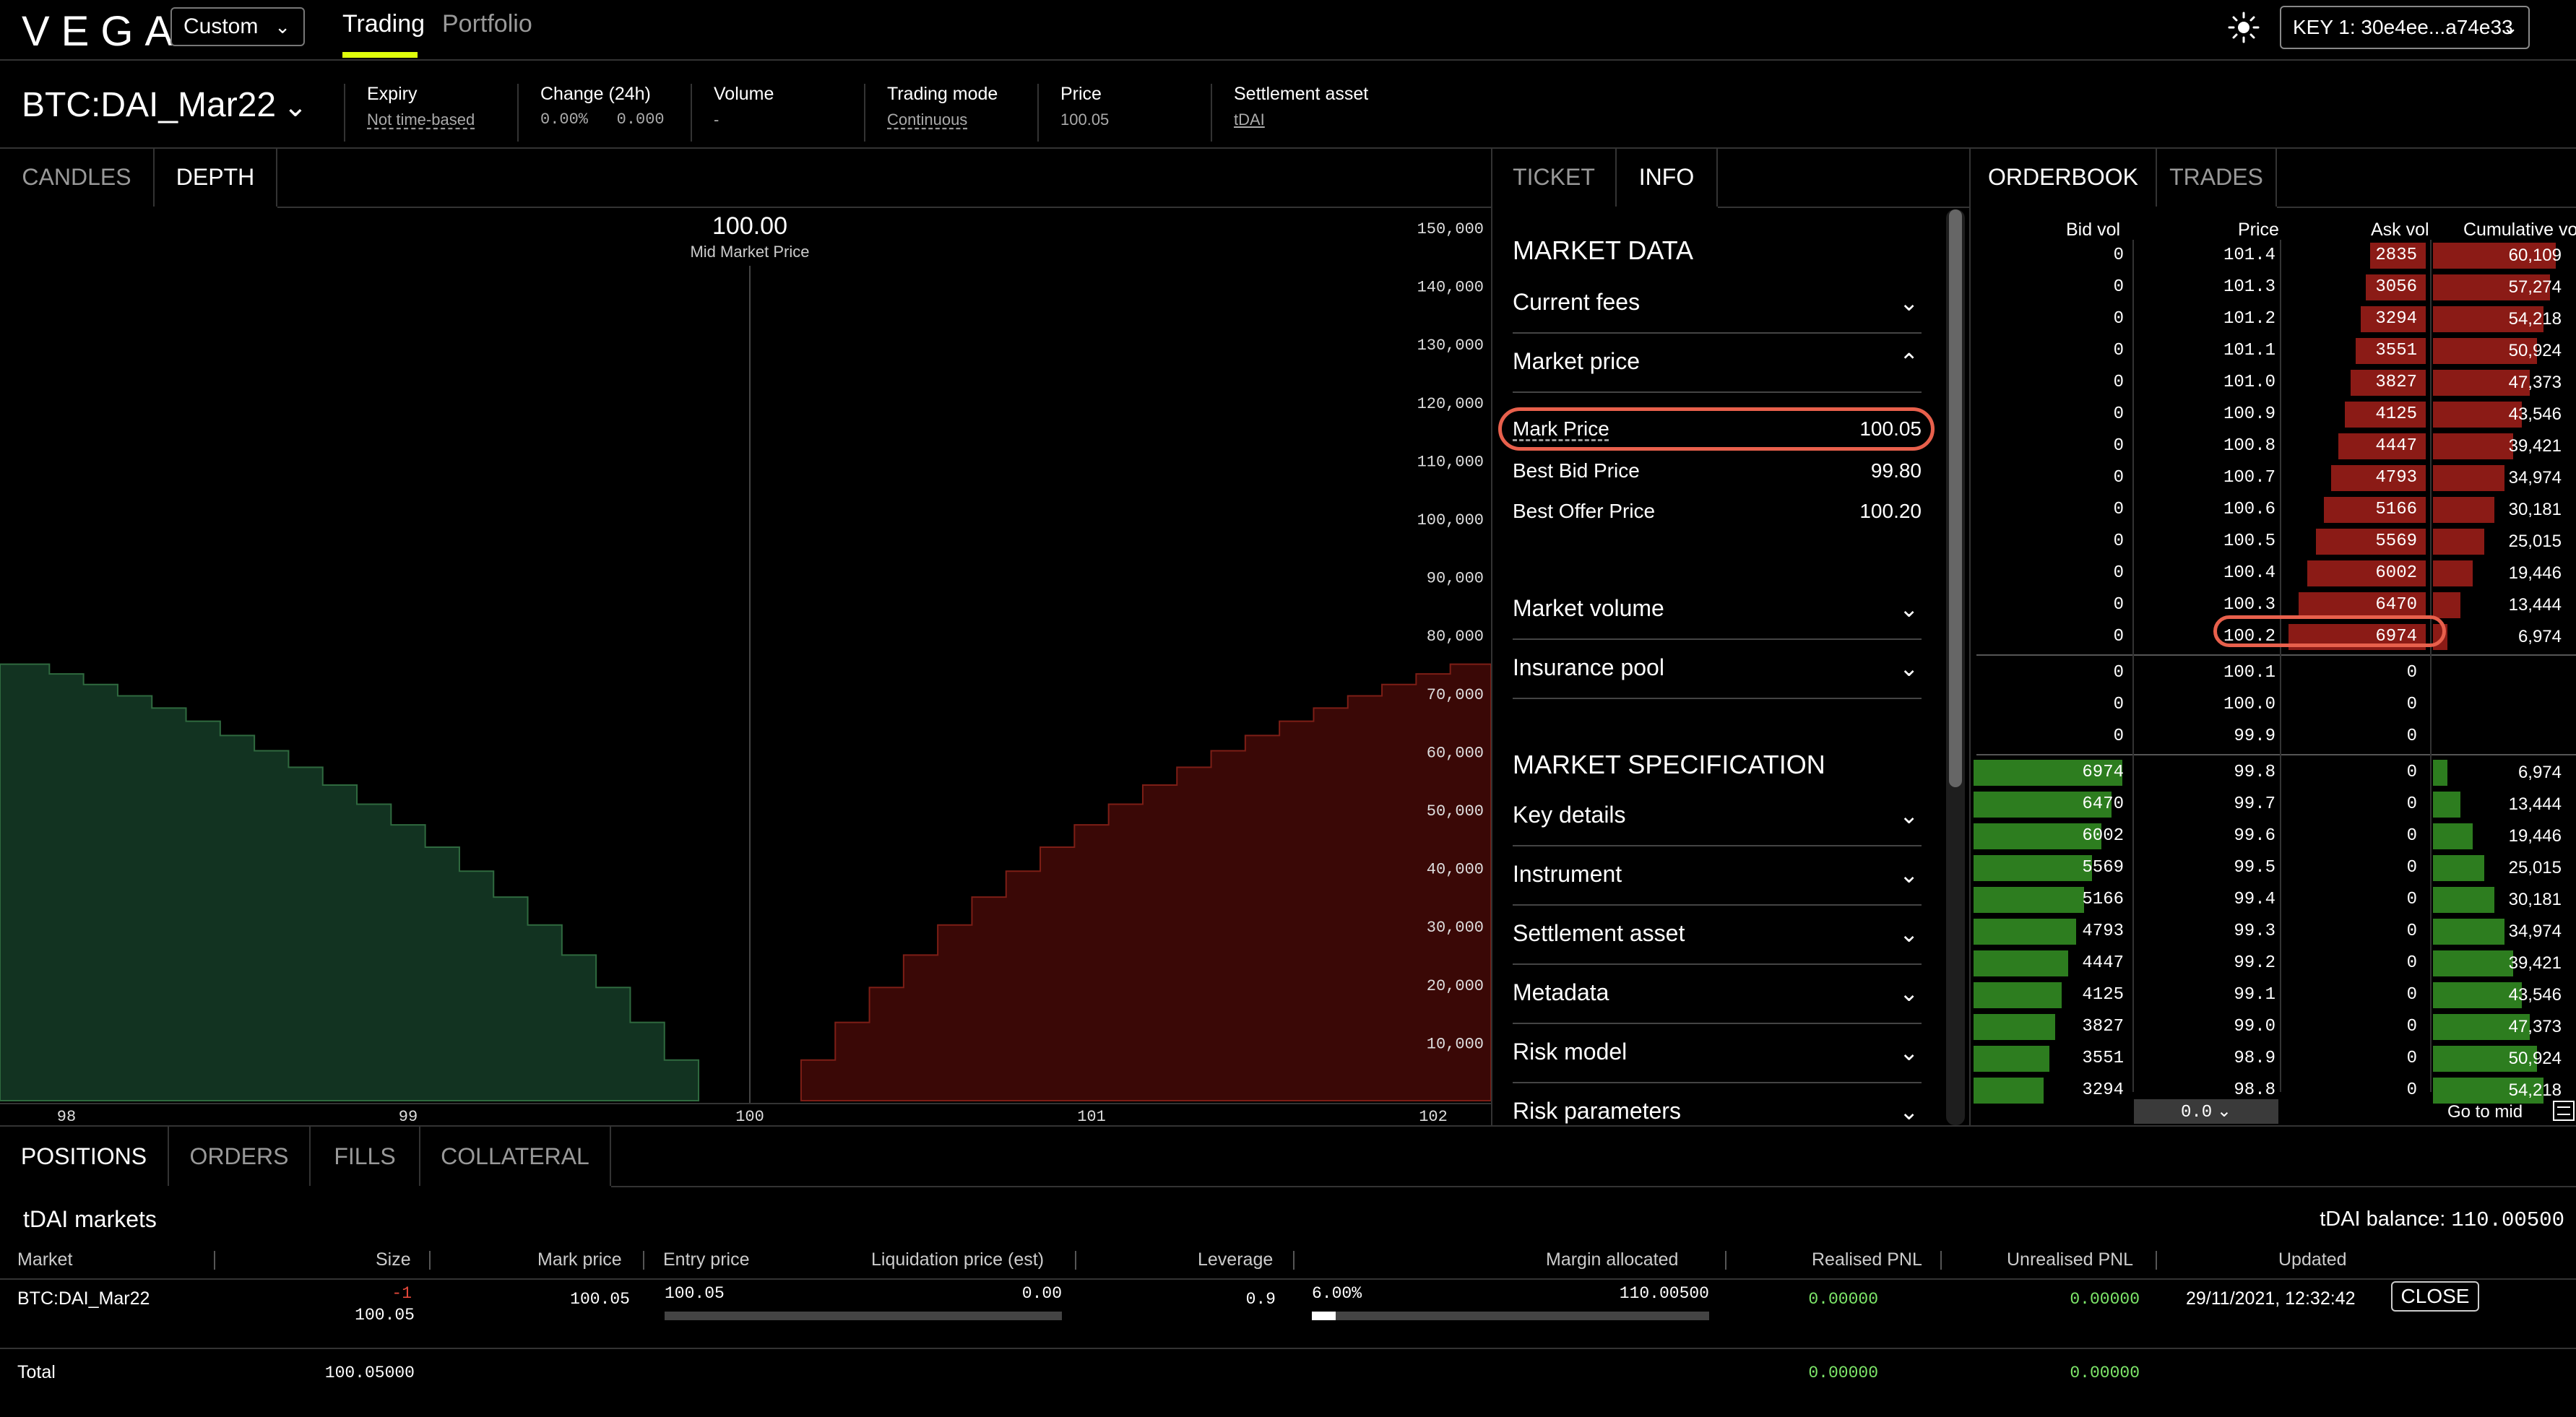 The width and height of the screenshot is (2576, 1417). Describe the element at coordinates (2243, 27) in the screenshot. I see `theme-toggle-sun-icon` at that location.